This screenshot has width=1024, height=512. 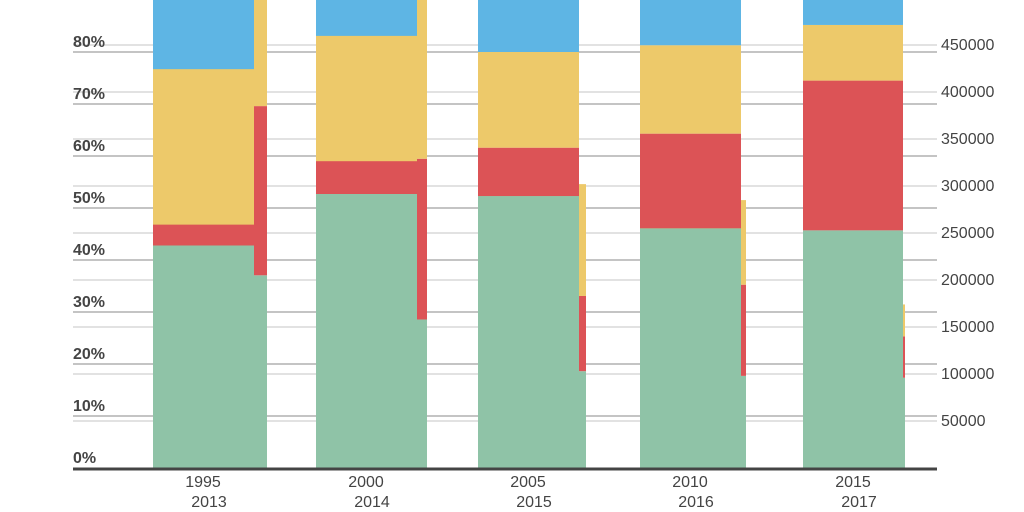 What do you see at coordinates (967, 280) in the screenshot?
I see `abs-y-tick-label: 200000` at bounding box center [967, 280].